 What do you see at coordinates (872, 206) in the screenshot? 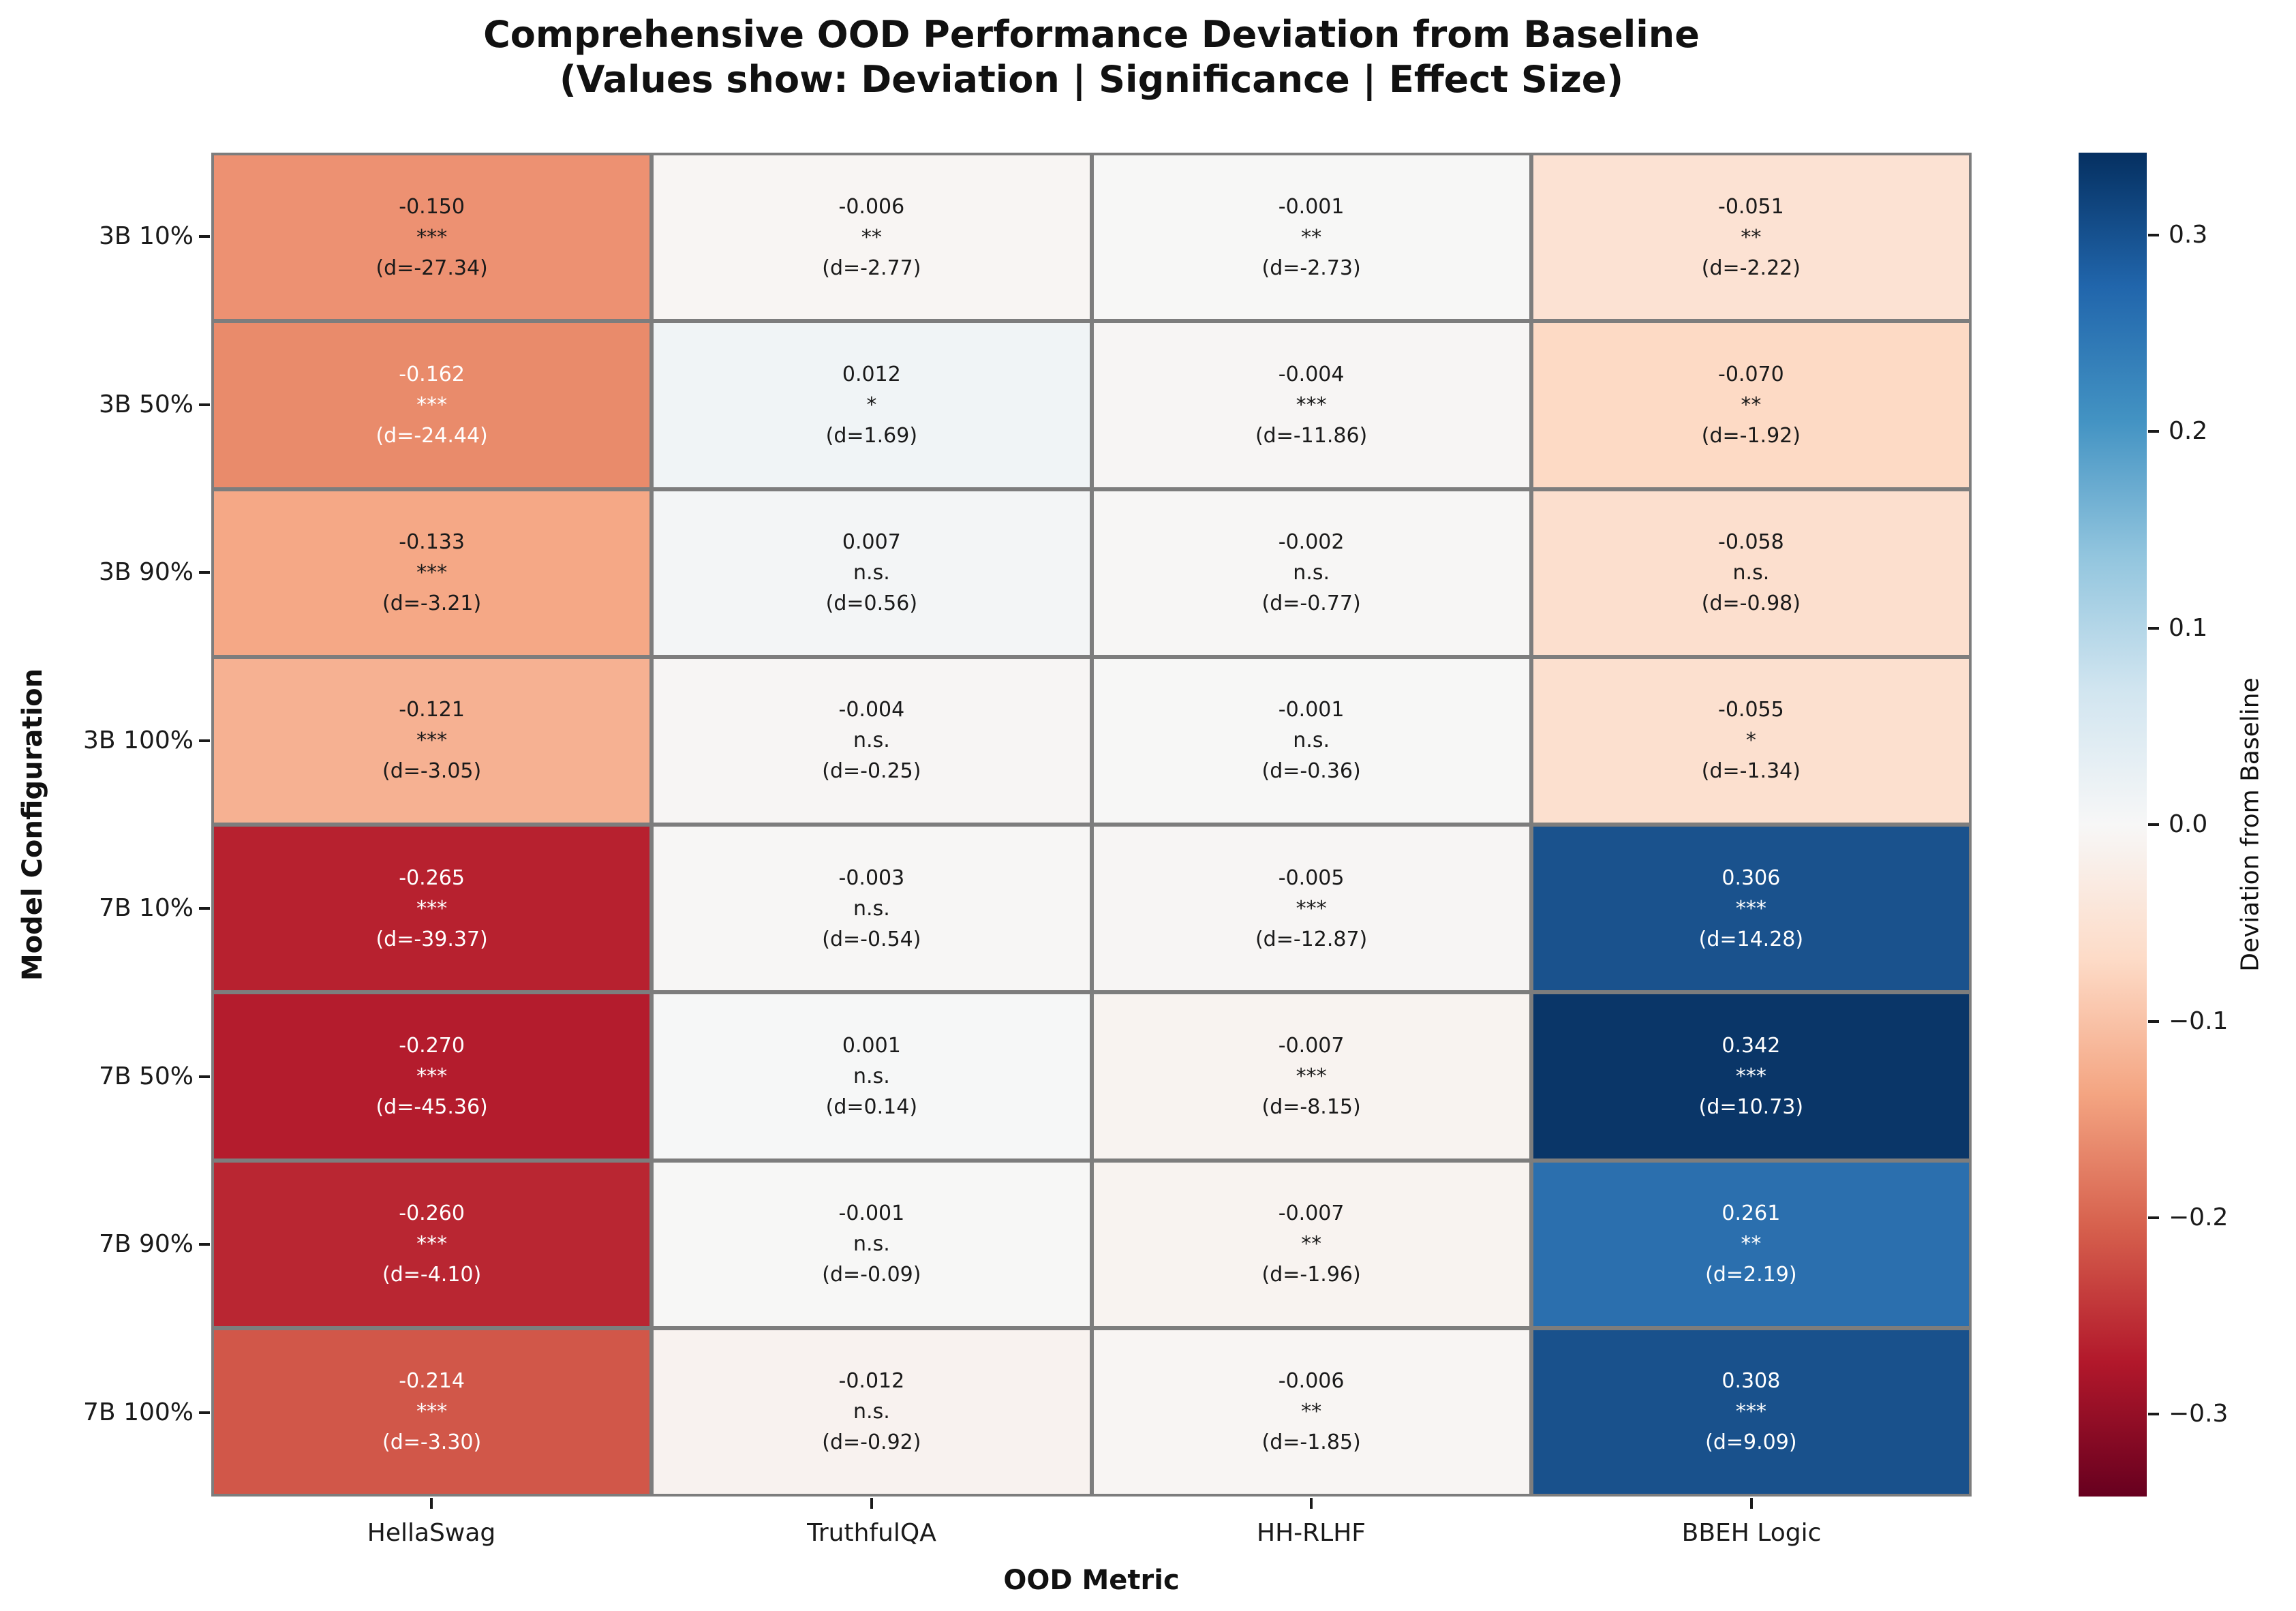
I see `cell-value: -0.006` at bounding box center [872, 206].